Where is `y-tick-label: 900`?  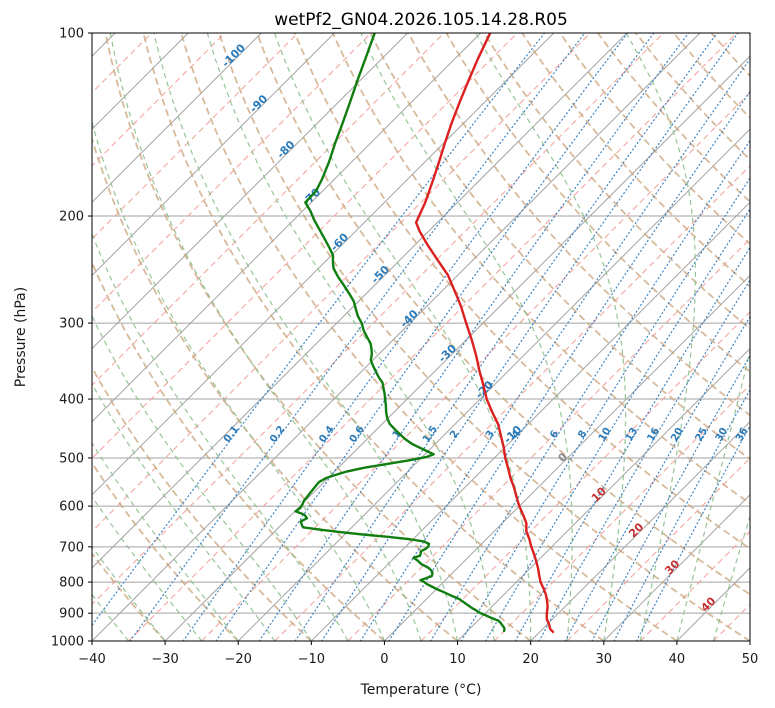
y-tick-label: 900 is located at coordinates (71, 614).